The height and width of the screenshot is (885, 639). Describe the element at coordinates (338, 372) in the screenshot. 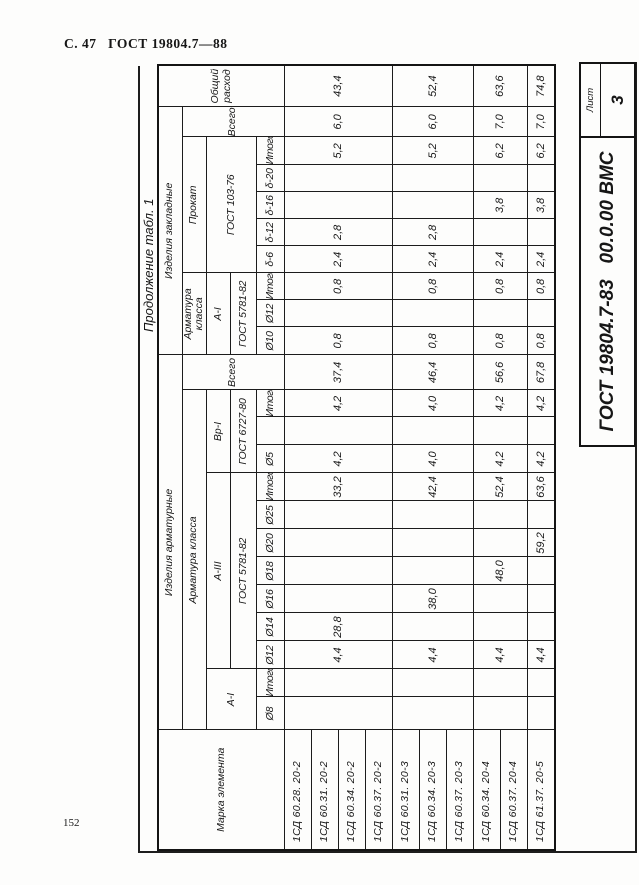

I see `value-cell: 37,4` at that location.